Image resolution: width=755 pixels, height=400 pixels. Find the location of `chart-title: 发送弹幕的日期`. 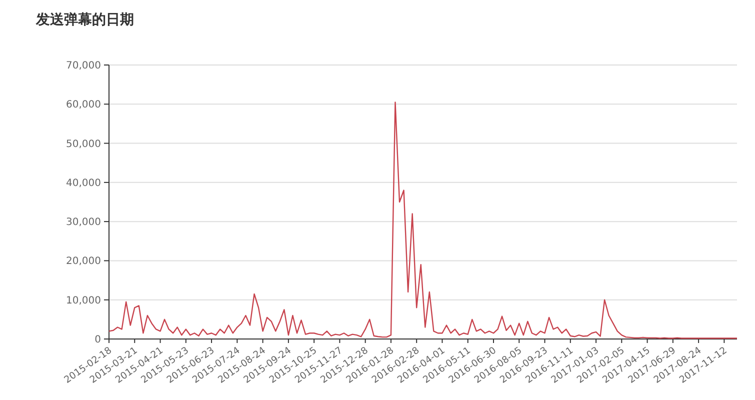

chart-title: 发送弹幕的日期 is located at coordinates (84, 19).